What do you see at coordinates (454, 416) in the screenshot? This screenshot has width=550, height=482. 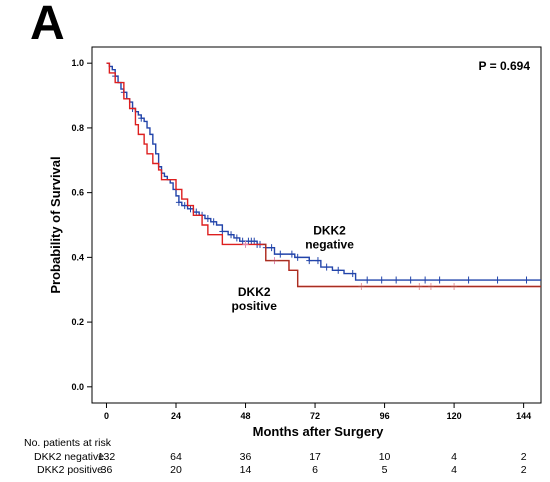 I see `x-tick-label: 120` at bounding box center [454, 416].